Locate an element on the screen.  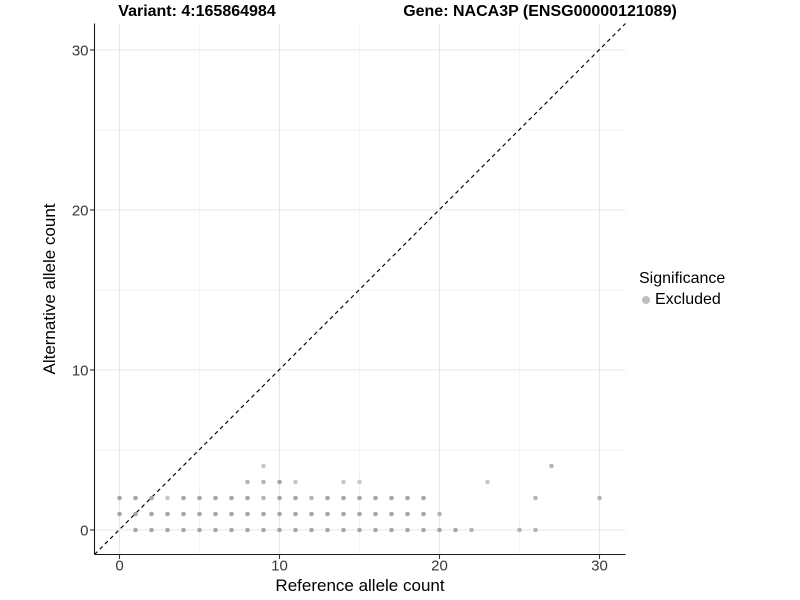
legend-item-label: Excluded is located at coordinates (688, 299).